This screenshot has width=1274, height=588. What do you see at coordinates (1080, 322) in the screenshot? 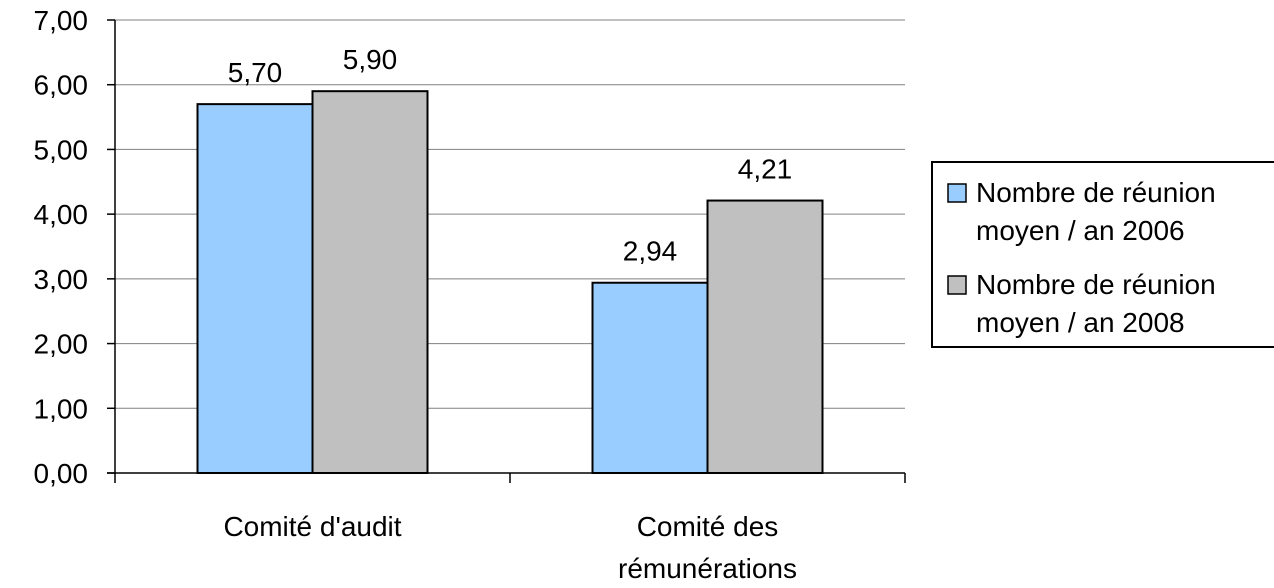
I see `legend-label: moyen / an 2008` at bounding box center [1080, 322].